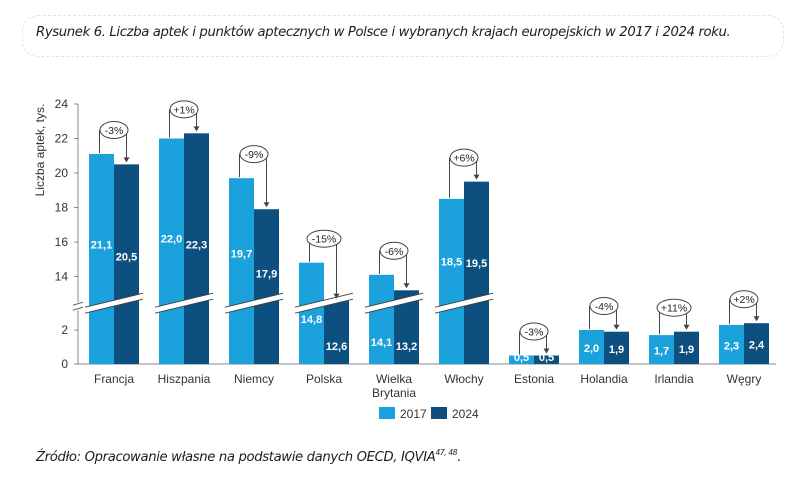  I want to click on annotation-label: -6%, so click(394, 252).